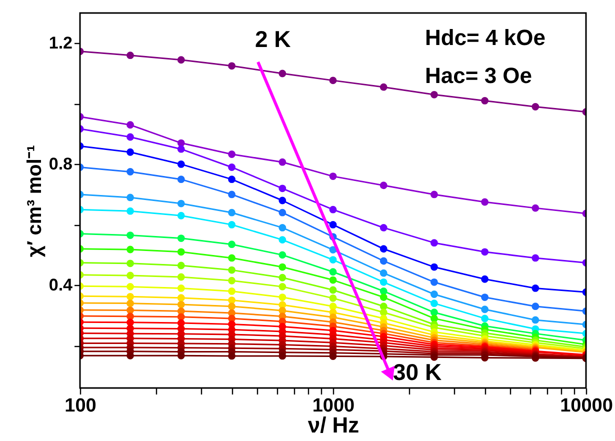 Image resolution: width=615 pixels, height=441 pixels. What do you see at coordinates (61, 285) in the screenshot?
I see `y-tick-label: 0.4` at bounding box center [61, 285].